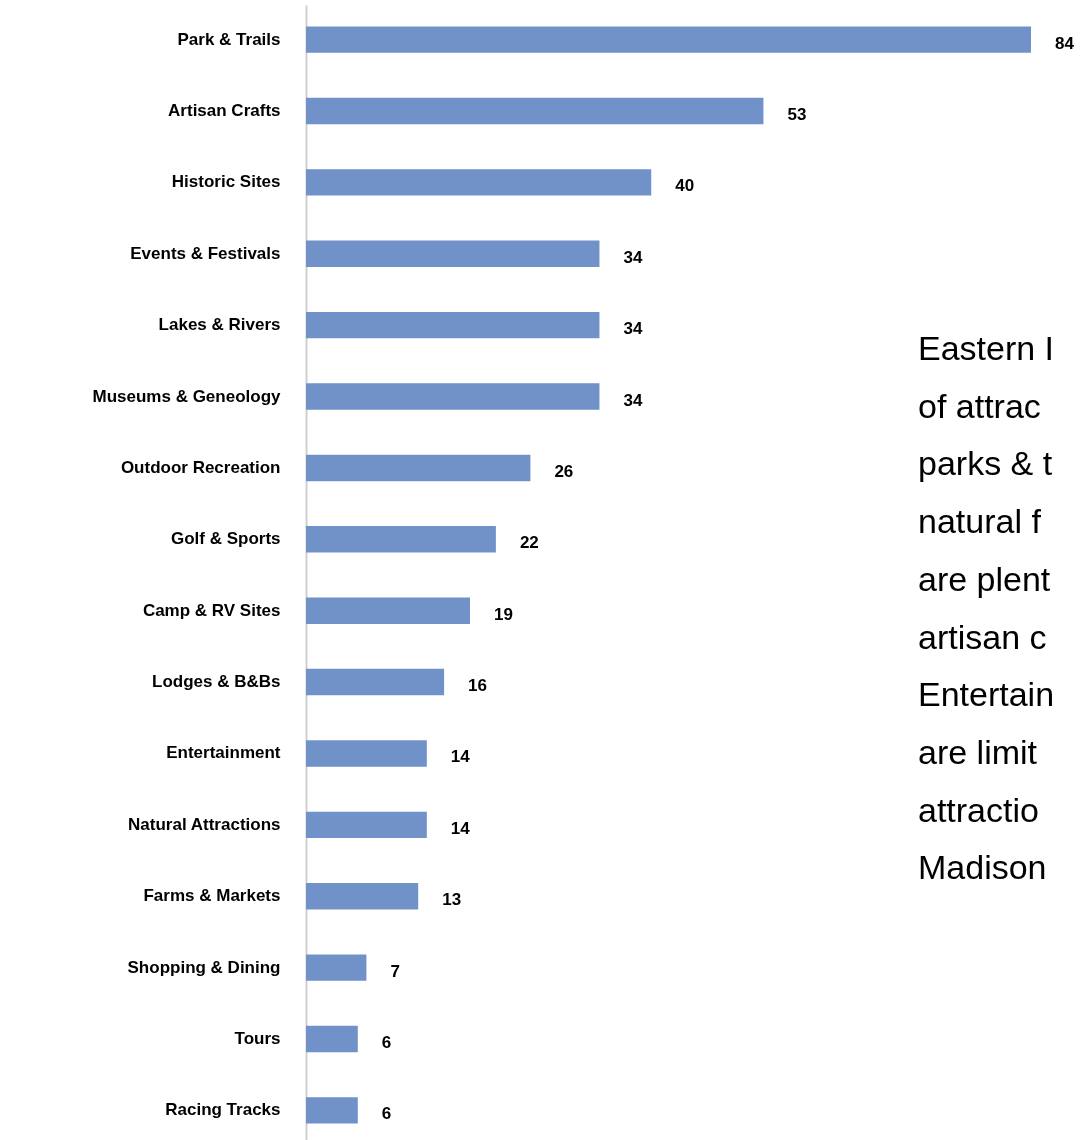  Describe the element at coordinates (1065, 43) in the screenshot. I see `data-label: 84` at that location.